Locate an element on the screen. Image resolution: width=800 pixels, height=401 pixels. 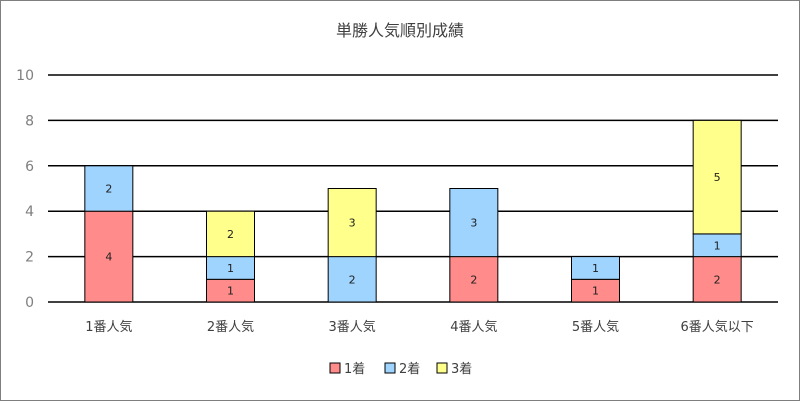
x-tick-label: 4番人気 is located at coordinates (473, 327).